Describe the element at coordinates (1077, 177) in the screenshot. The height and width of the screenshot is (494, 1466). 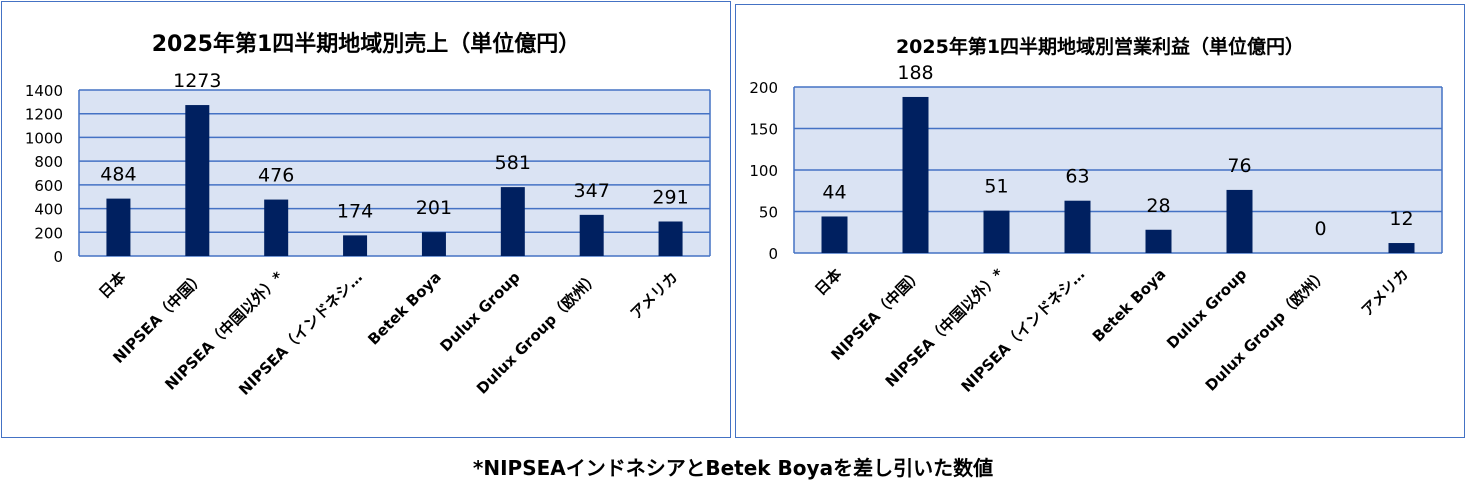
I see `profit-data-label: 63` at that location.